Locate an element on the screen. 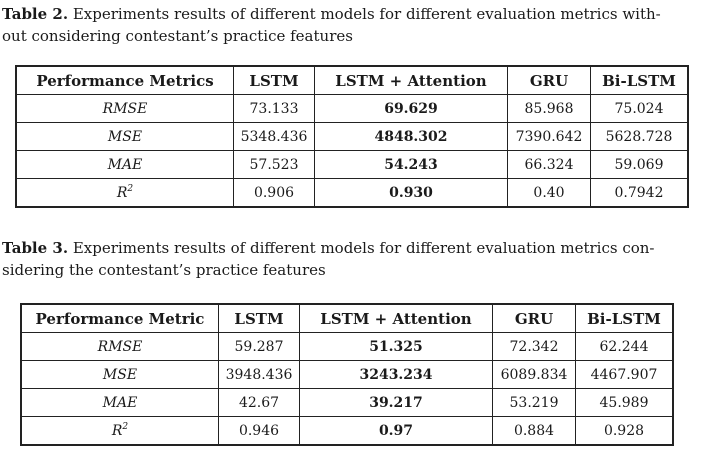 Image resolution: width=720 pixels, height=467 pixels. table-row: MSE 5348.436 4848.302 7390.642 5628.728 is located at coordinates (352, 136).